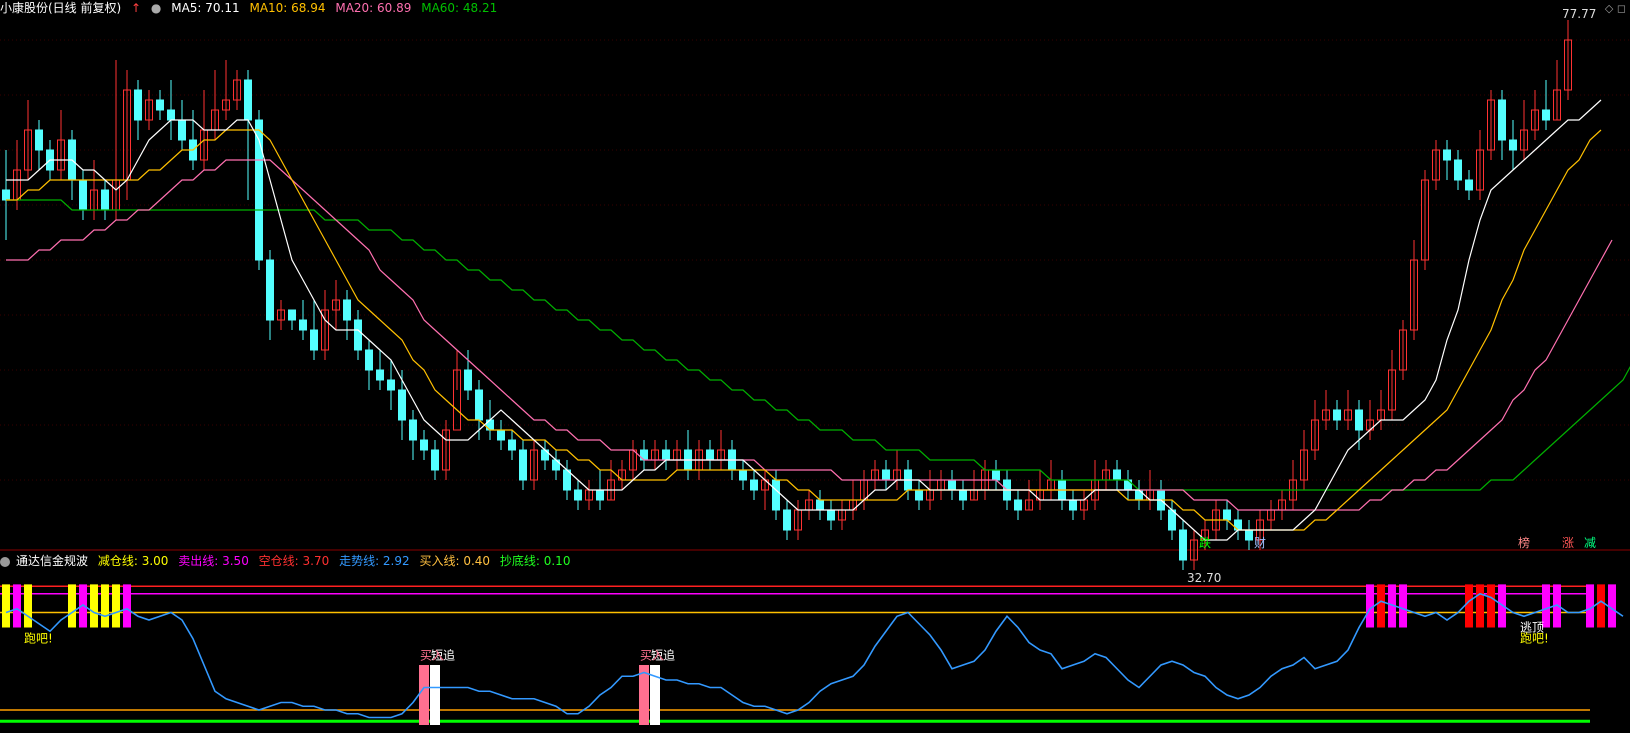 The height and width of the screenshot is (733, 1630). I want to click on signal-label: 跑吧!, so click(1534, 639).